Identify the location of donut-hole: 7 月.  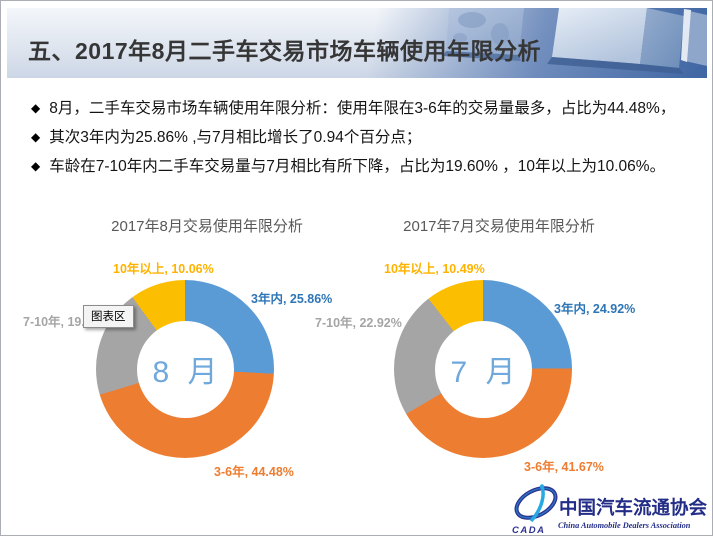
(483, 369).